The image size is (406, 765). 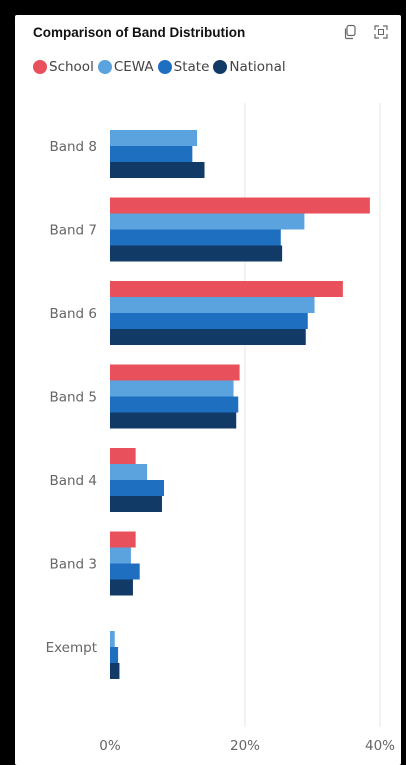 I want to click on legend-item-national: National, so click(x=249, y=67).